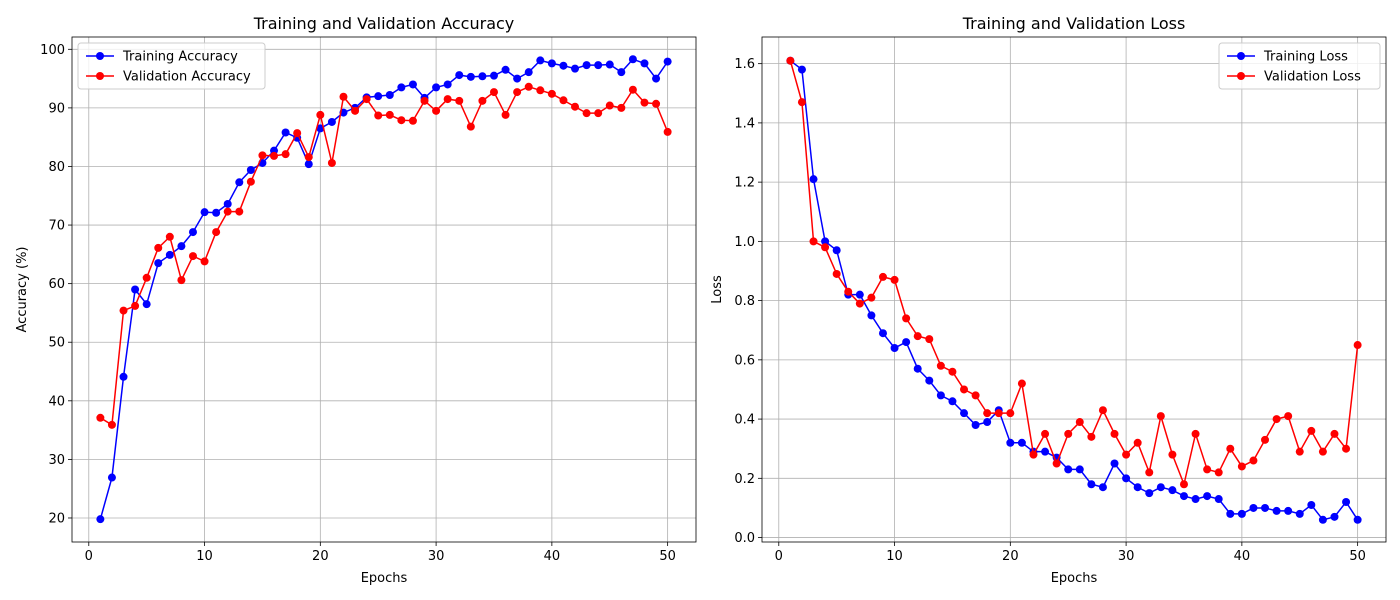 The image size is (1400, 600). What do you see at coordinates (744, 479) in the screenshot?
I see `chart2-ytick-label: 0.2` at bounding box center [744, 479].